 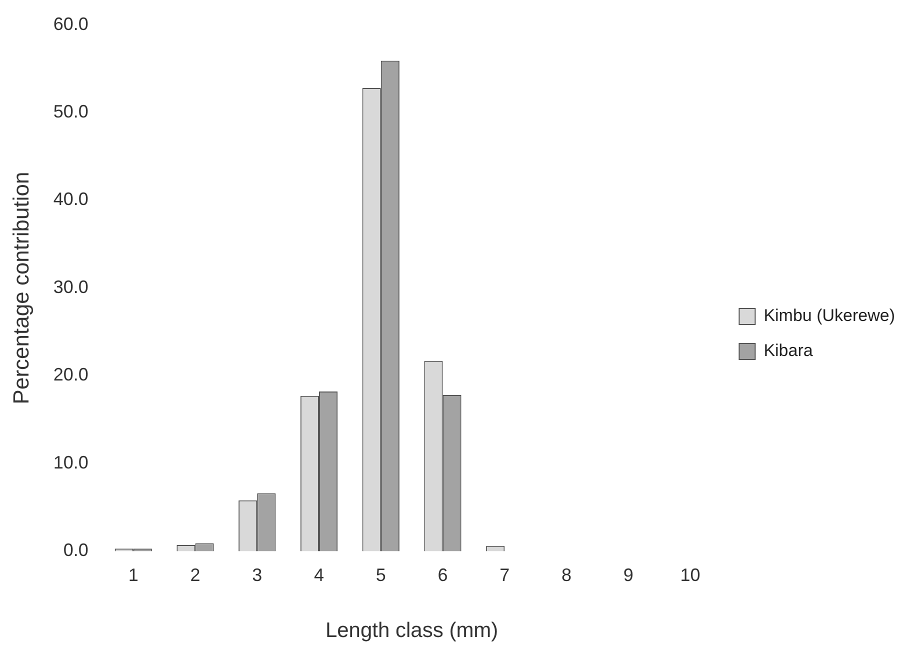 I want to click on x-tick-label: 7, so click(x=505, y=574).